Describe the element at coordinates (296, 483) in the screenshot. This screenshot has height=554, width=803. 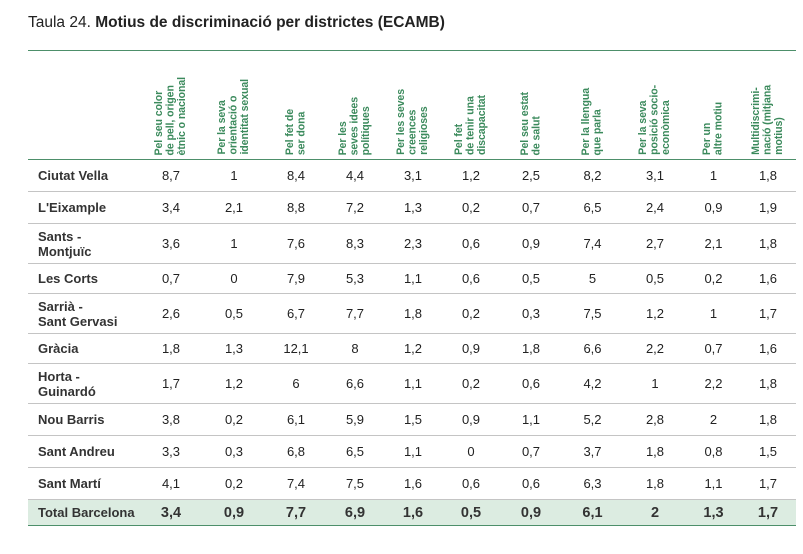
I see `table-cell: 7,4` at that location.